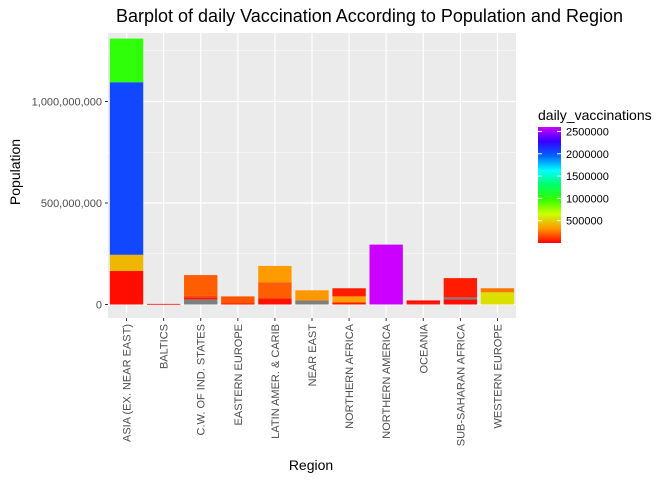 Image resolution: width=672 pixels, height=480 pixels. What do you see at coordinates (584, 222) in the screenshot?
I see `legend-label: 500000` at bounding box center [584, 222].